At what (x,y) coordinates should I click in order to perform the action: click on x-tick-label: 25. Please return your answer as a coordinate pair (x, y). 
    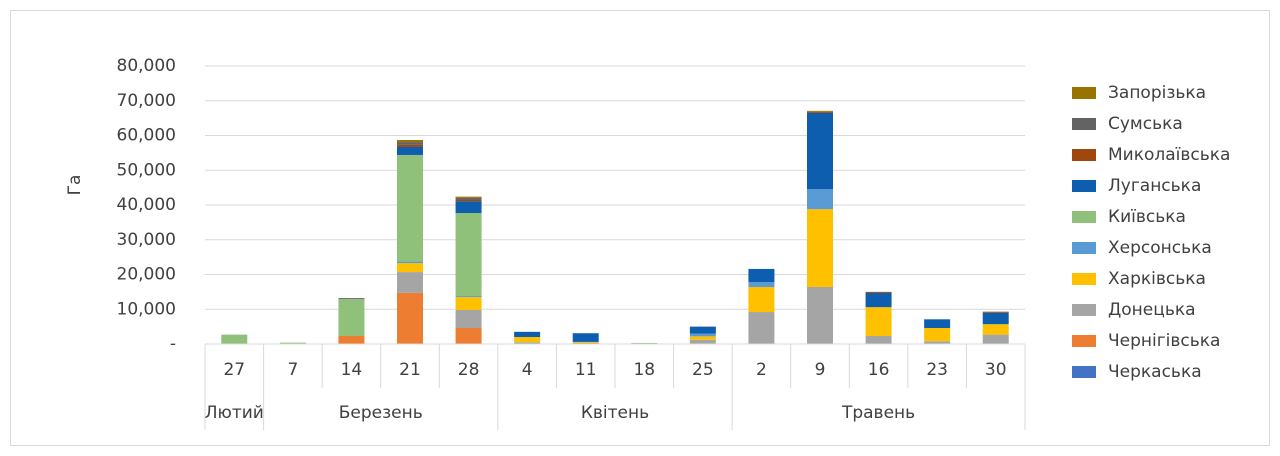
    Looking at the image, I should click on (703, 370).